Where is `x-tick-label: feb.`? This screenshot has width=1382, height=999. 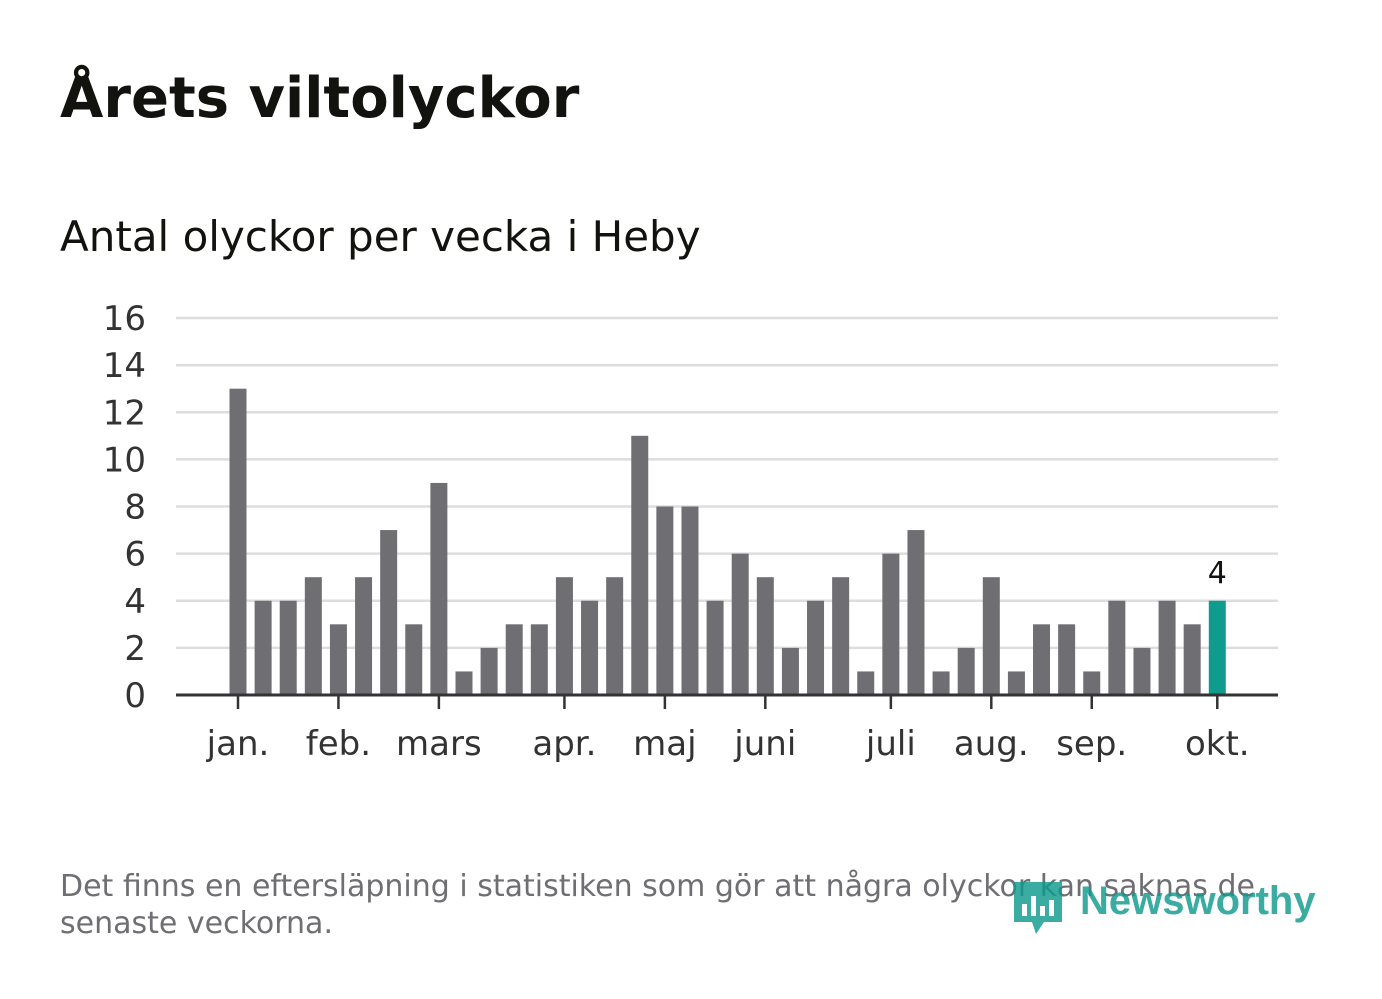
x-tick-label: feb. is located at coordinates (338, 744).